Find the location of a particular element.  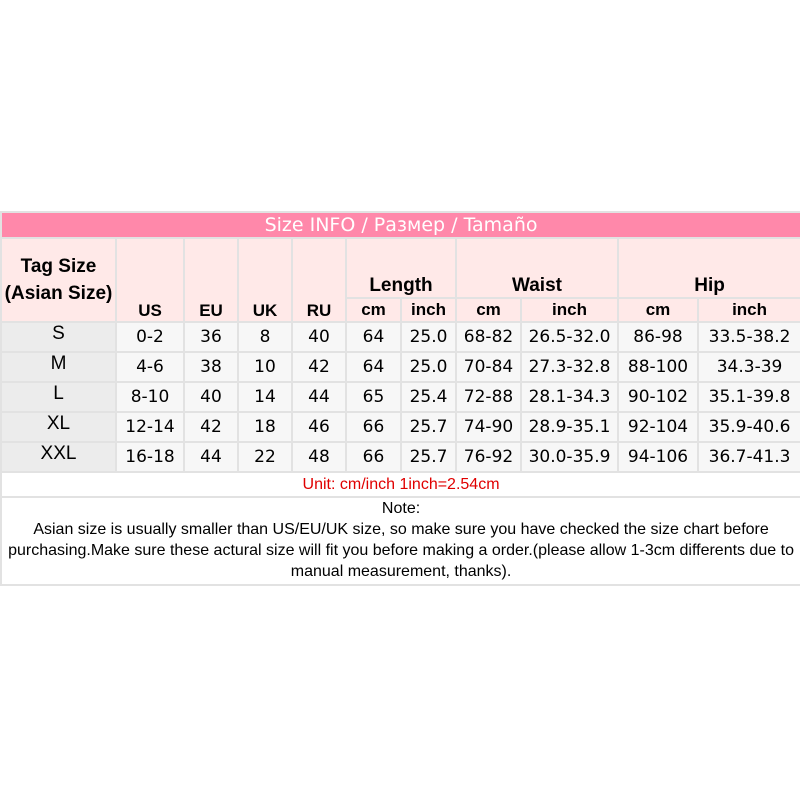

size-label: M is located at coordinates (58, 367).